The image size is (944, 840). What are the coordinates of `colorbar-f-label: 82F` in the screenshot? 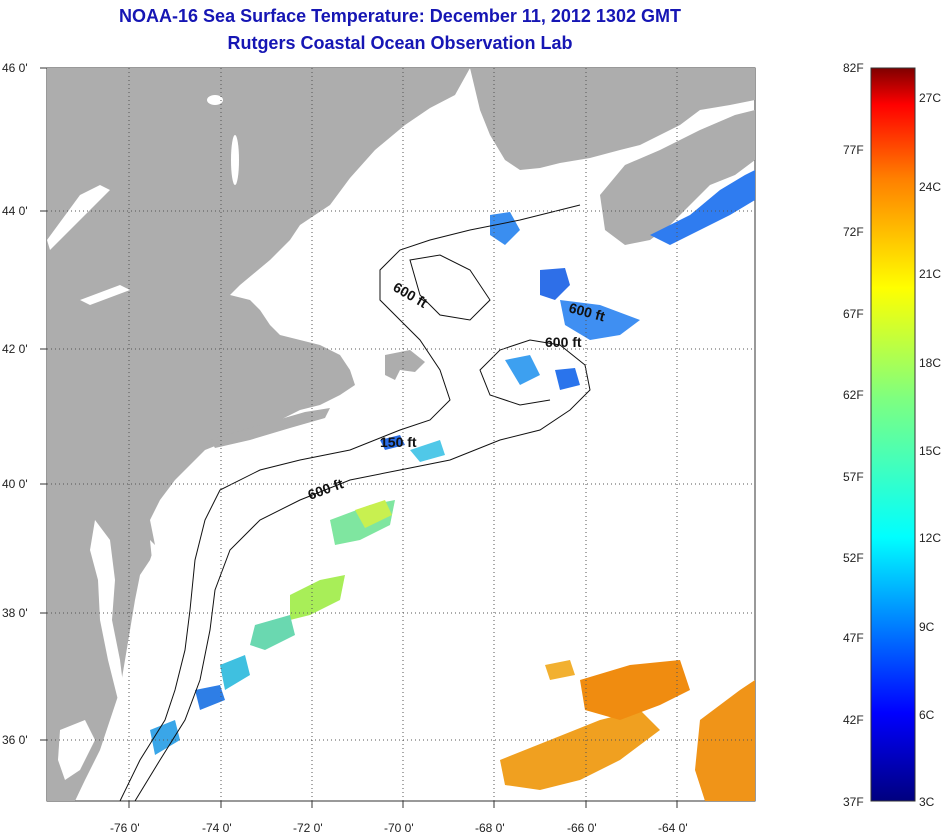 It's located at (853, 68).